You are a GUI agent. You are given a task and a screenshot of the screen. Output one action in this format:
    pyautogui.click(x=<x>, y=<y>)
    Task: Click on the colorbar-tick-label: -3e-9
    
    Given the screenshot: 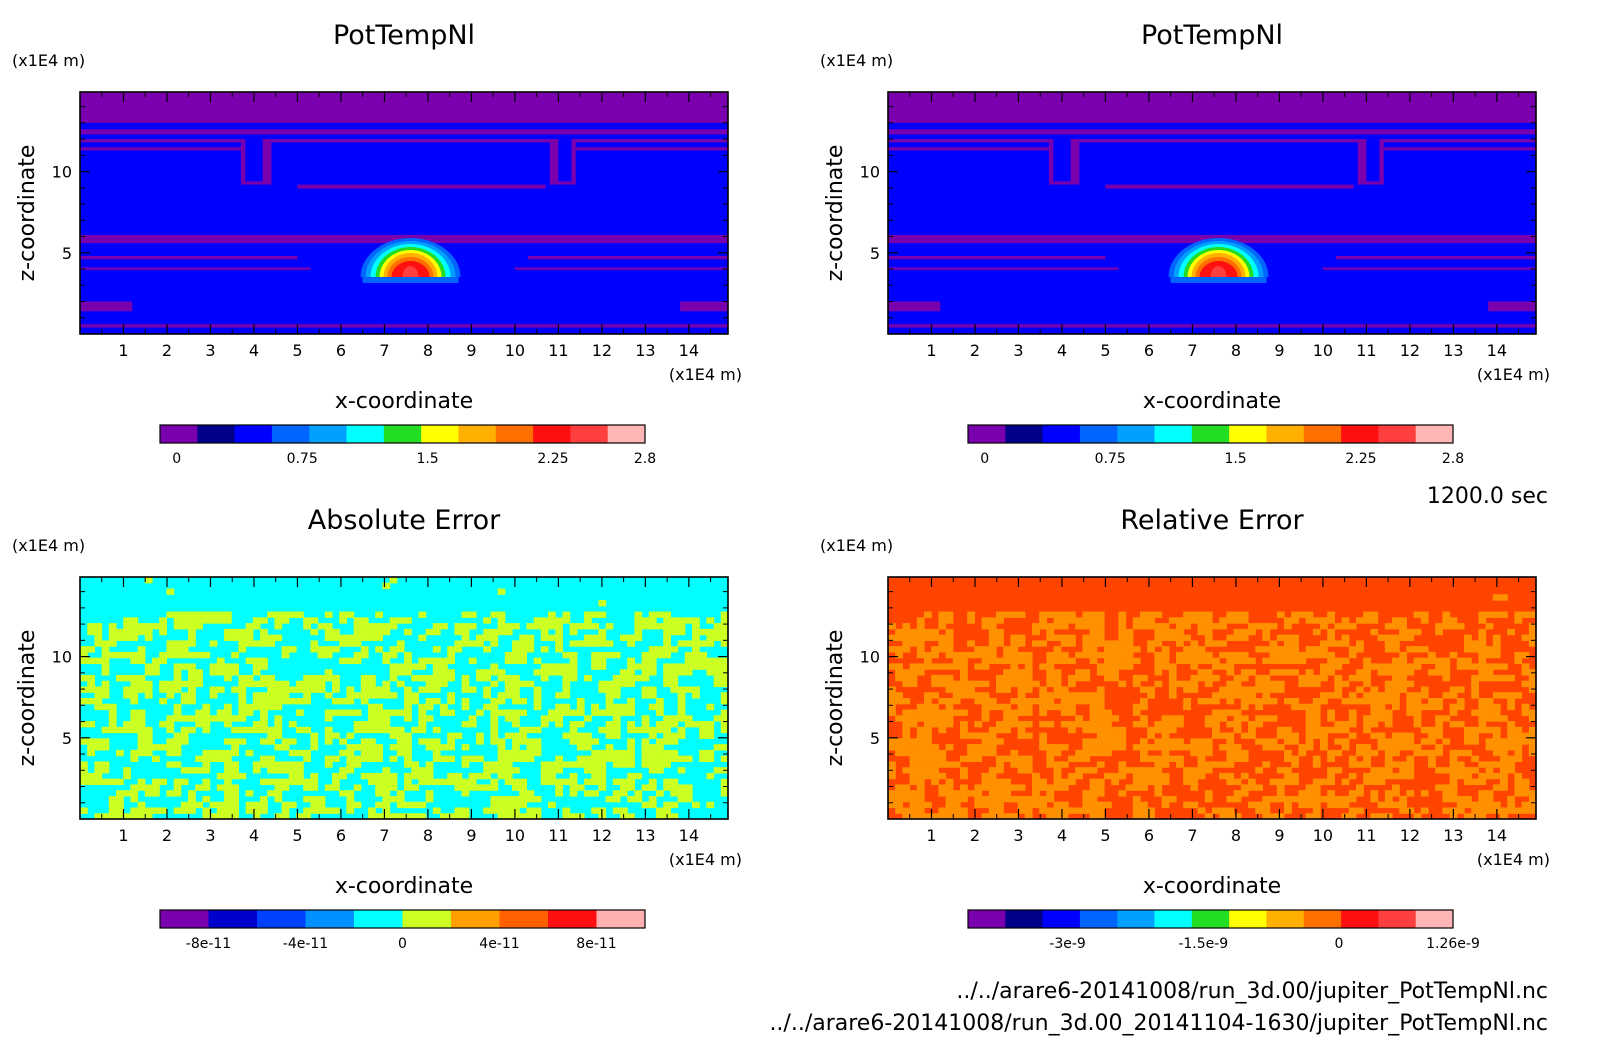 What is the action you would take?
    pyautogui.click(x=1067, y=944)
    